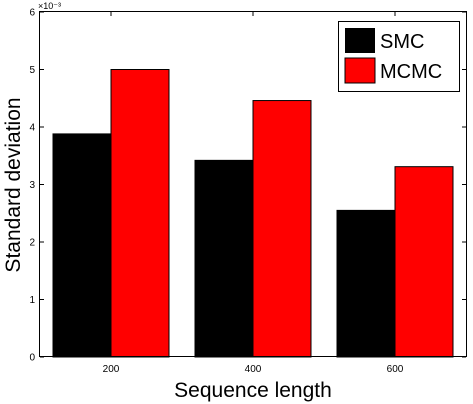 The image size is (473, 404). I want to click on y-tick-label: 3, so click(32, 185).